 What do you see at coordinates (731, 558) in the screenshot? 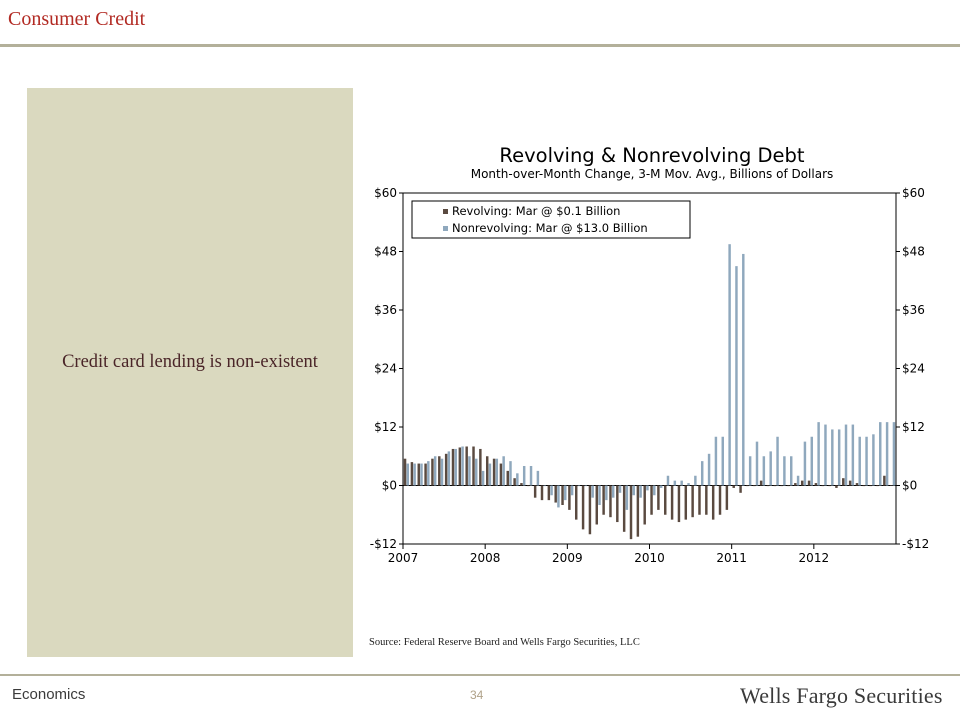
I see `x-tick-label: 2011` at bounding box center [731, 558].